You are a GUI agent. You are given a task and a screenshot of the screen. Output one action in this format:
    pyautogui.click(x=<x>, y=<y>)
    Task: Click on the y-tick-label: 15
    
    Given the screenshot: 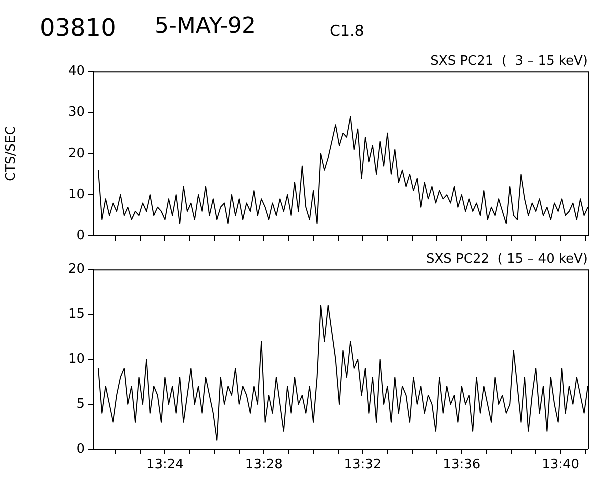 What is the action you would take?
    pyautogui.click(x=76, y=314)
    